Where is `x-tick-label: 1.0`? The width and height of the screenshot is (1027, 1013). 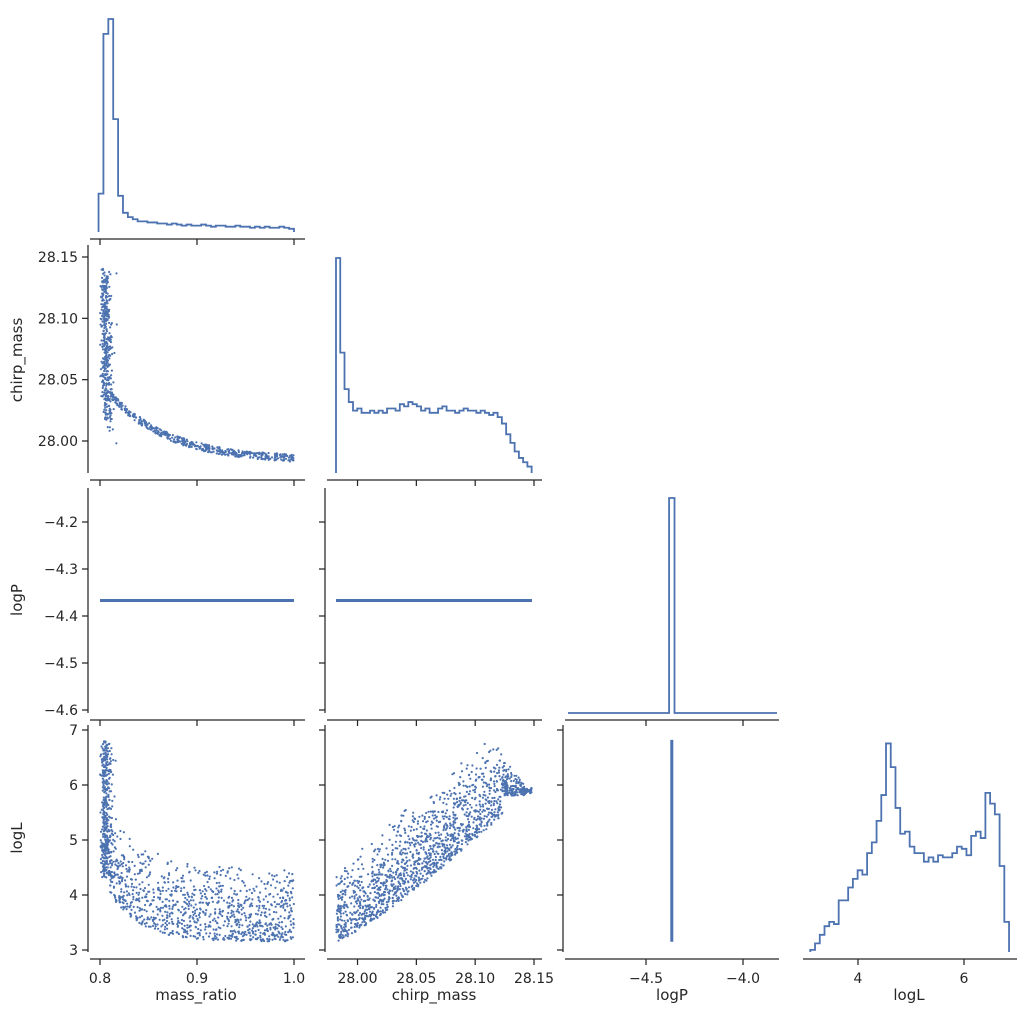 x-tick-label: 1.0 is located at coordinates (294, 979).